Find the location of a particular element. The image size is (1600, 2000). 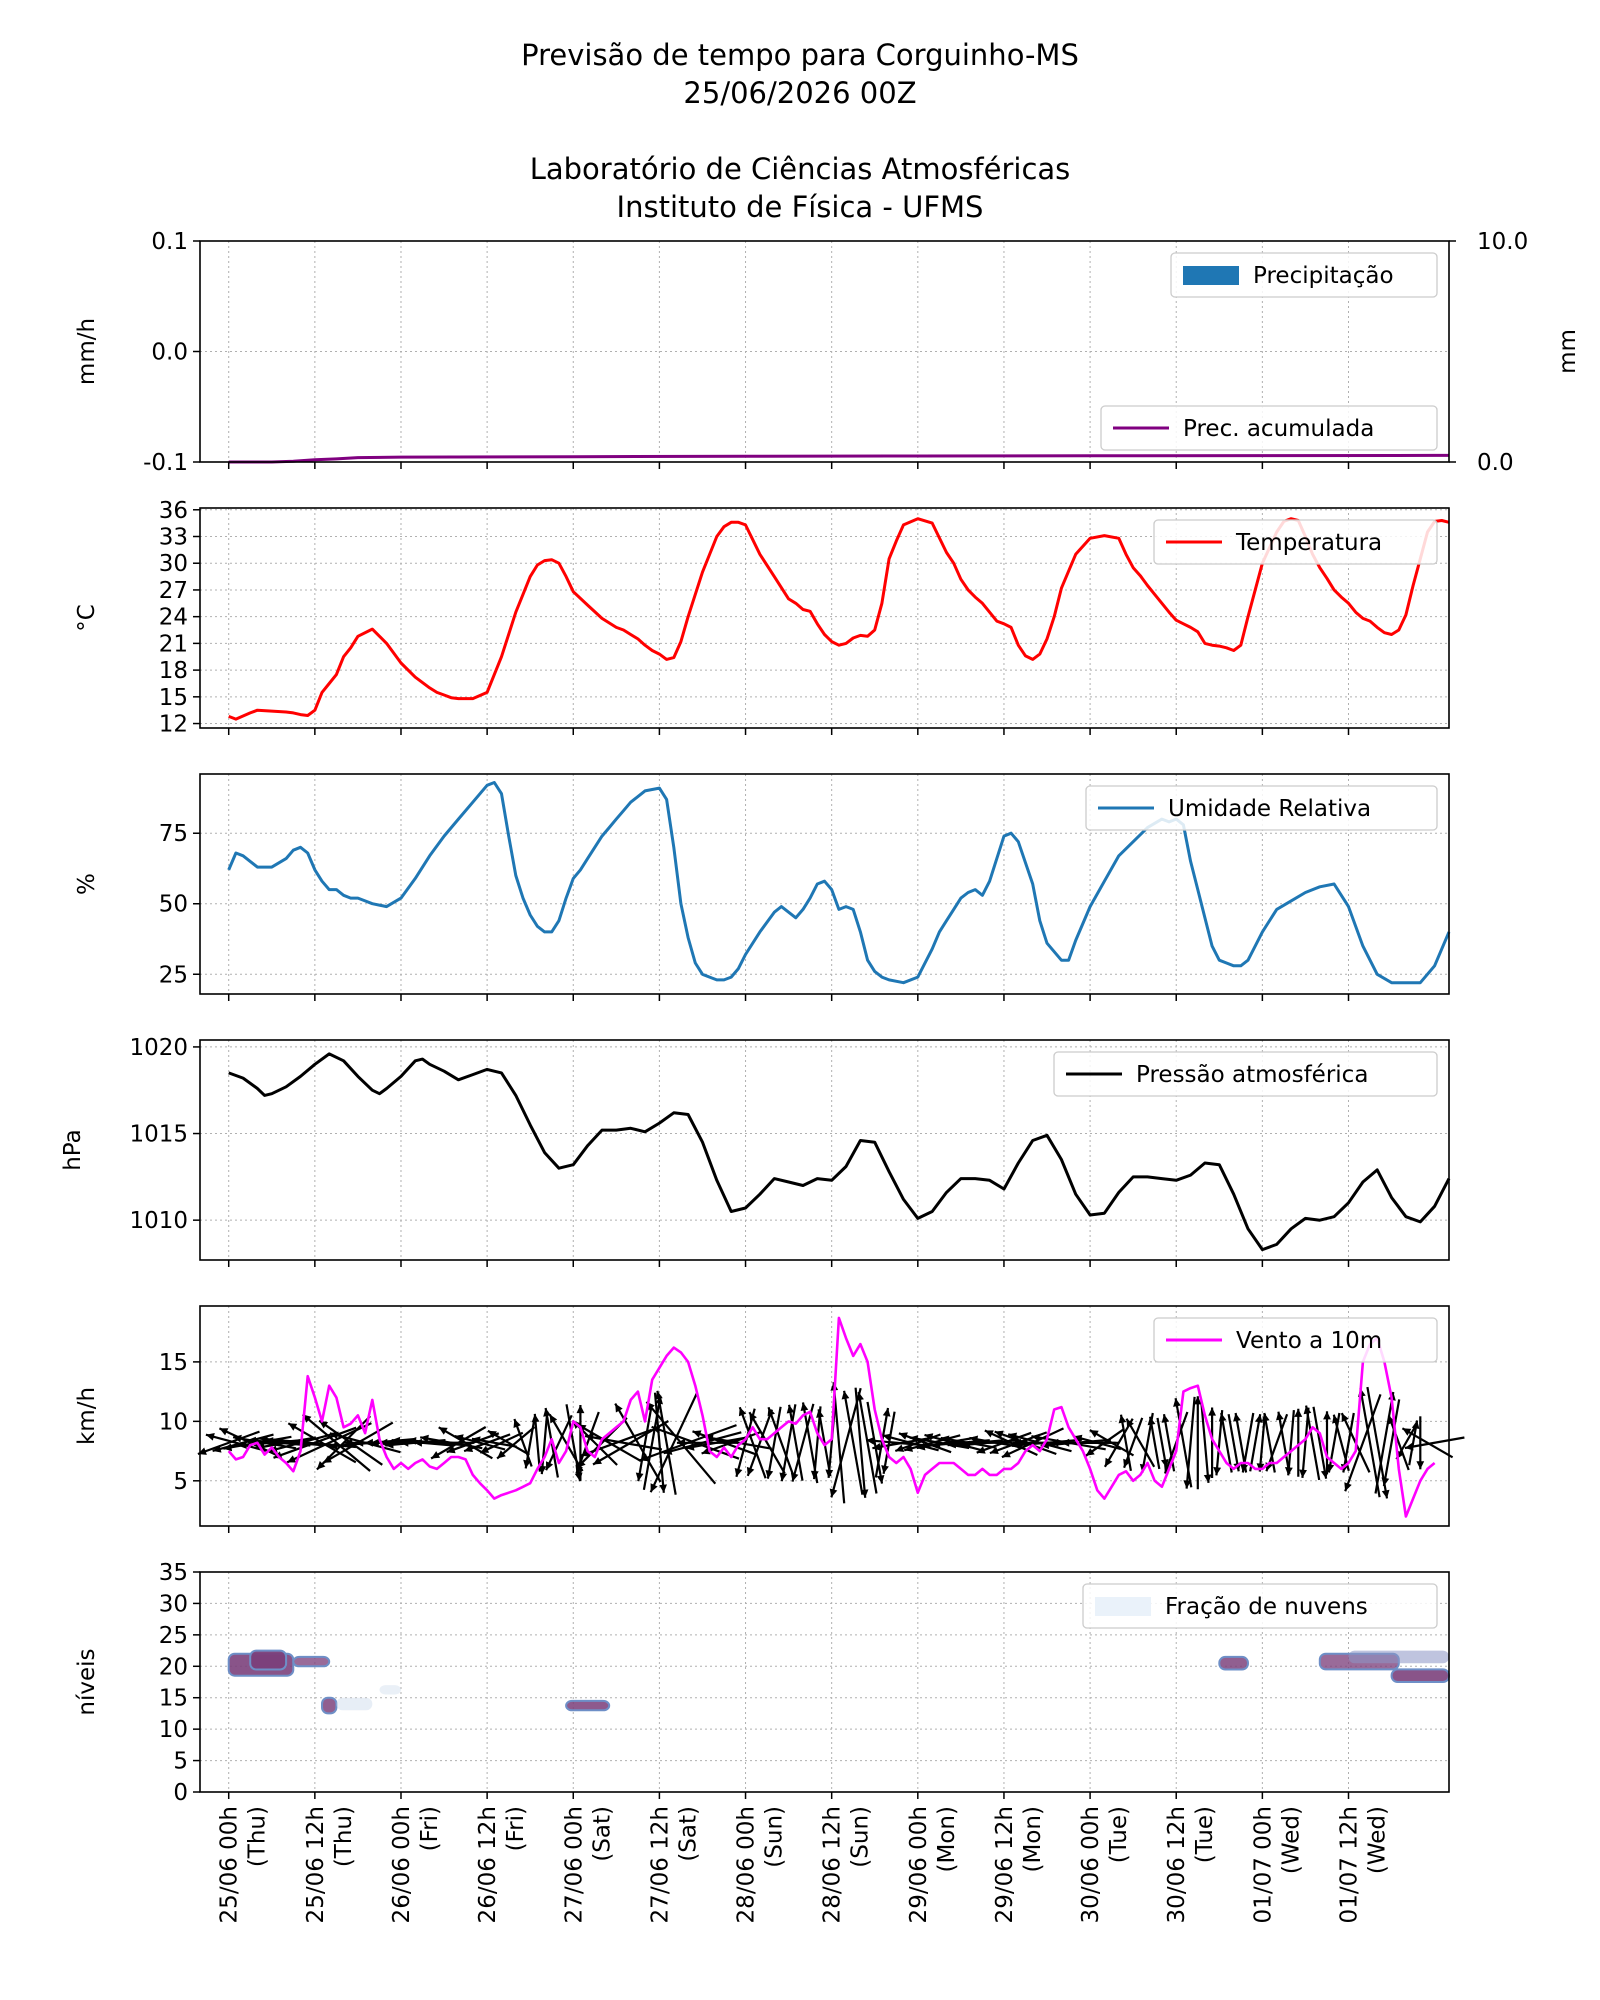

x-tick-label: 27/06 00h is located at coordinates (574, 1864).